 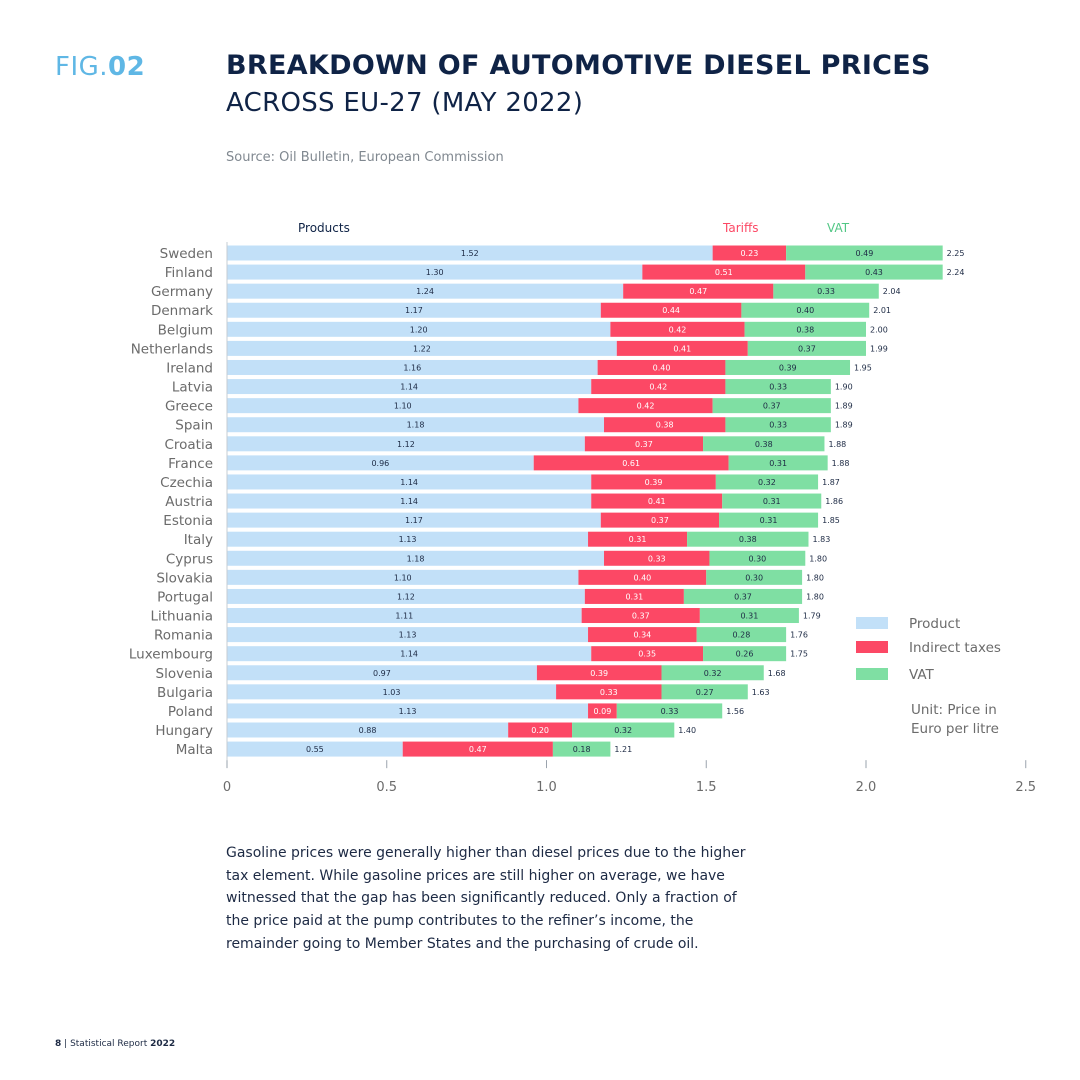 What do you see at coordinates (844, 387) in the screenshot?
I see `label-total: 1.90` at bounding box center [844, 387].